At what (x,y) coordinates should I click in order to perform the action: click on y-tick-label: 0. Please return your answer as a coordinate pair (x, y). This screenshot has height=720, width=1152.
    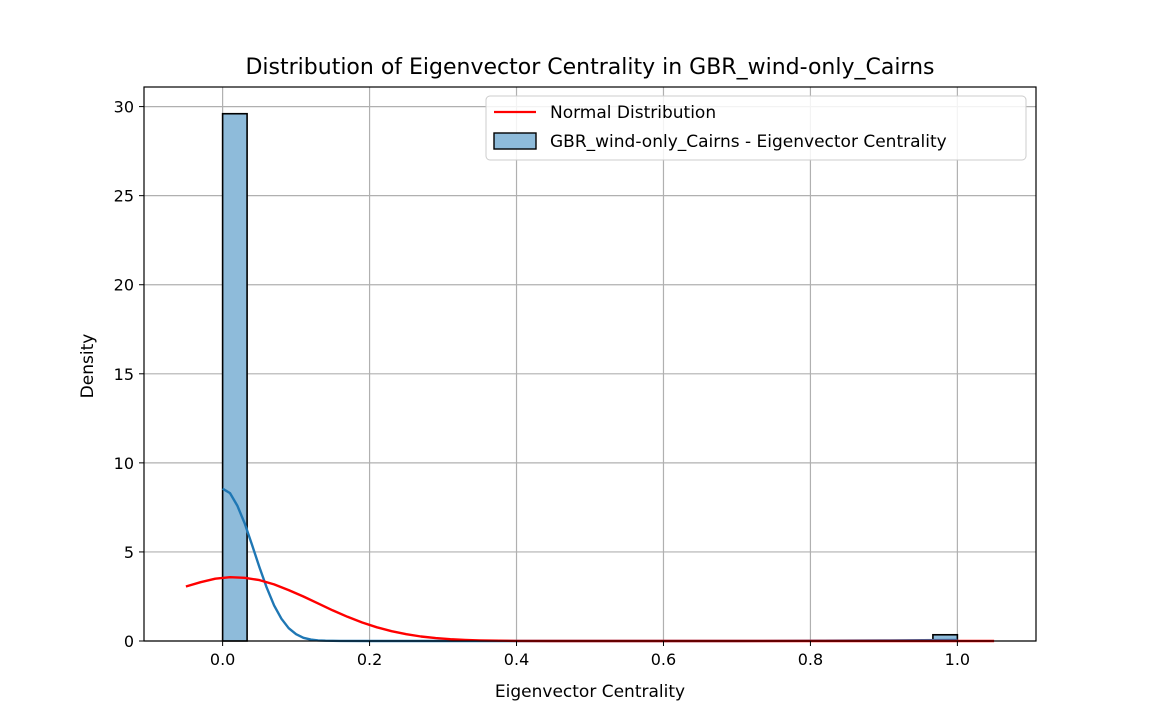
    Looking at the image, I should click on (129, 641).